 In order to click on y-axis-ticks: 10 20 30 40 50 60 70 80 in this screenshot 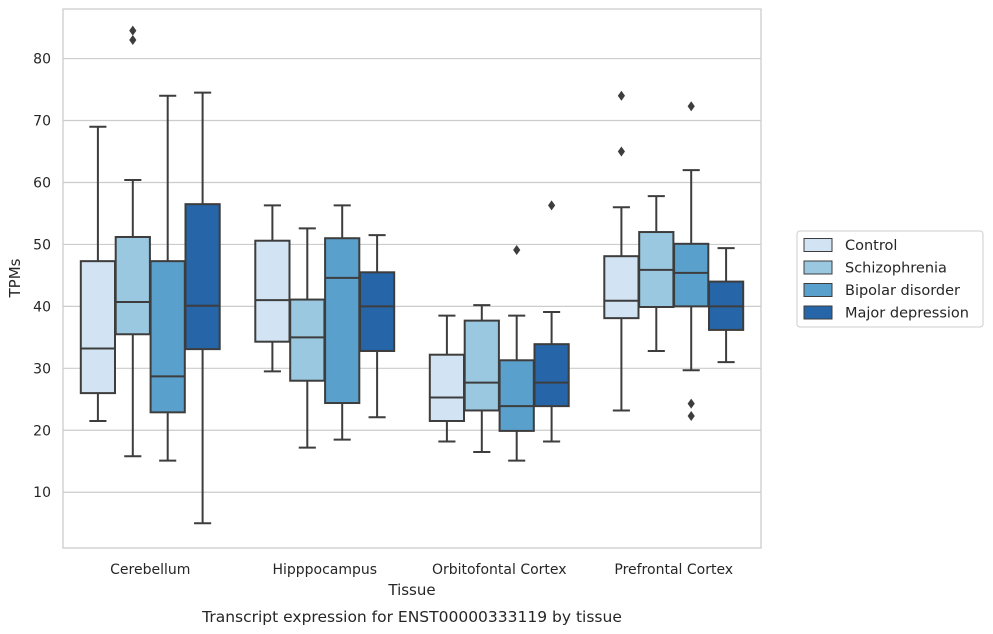, I will do `click(42, 277)`.